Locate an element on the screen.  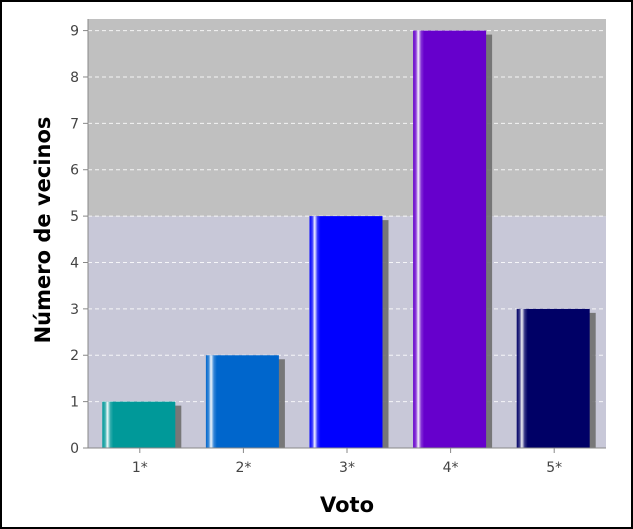
x-axis: 1* 2* 3* 4* 5* is located at coordinates (347, 461).